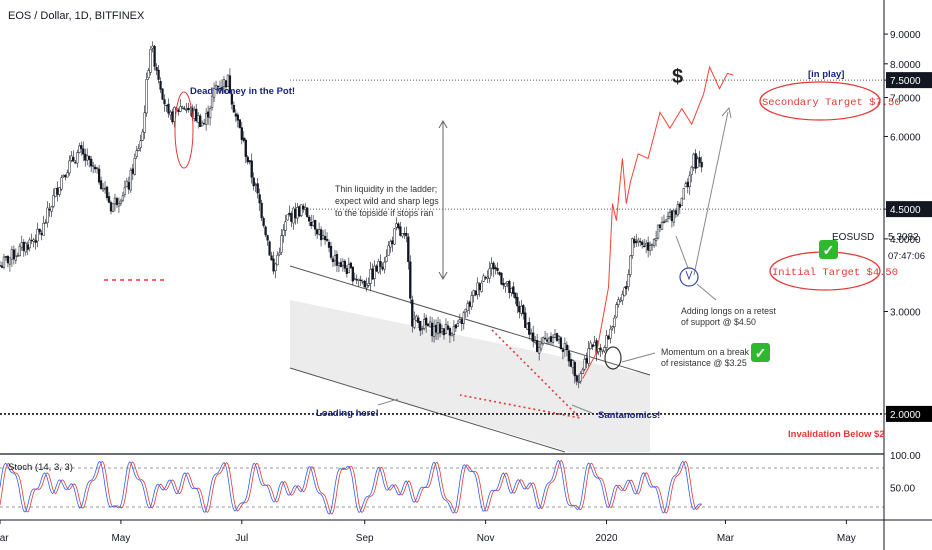 The width and height of the screenshot is (932, 550). Describe the element at coordinates (905, 35) in the screenshot. I see `price-tick-label: 9.0000` at that location.